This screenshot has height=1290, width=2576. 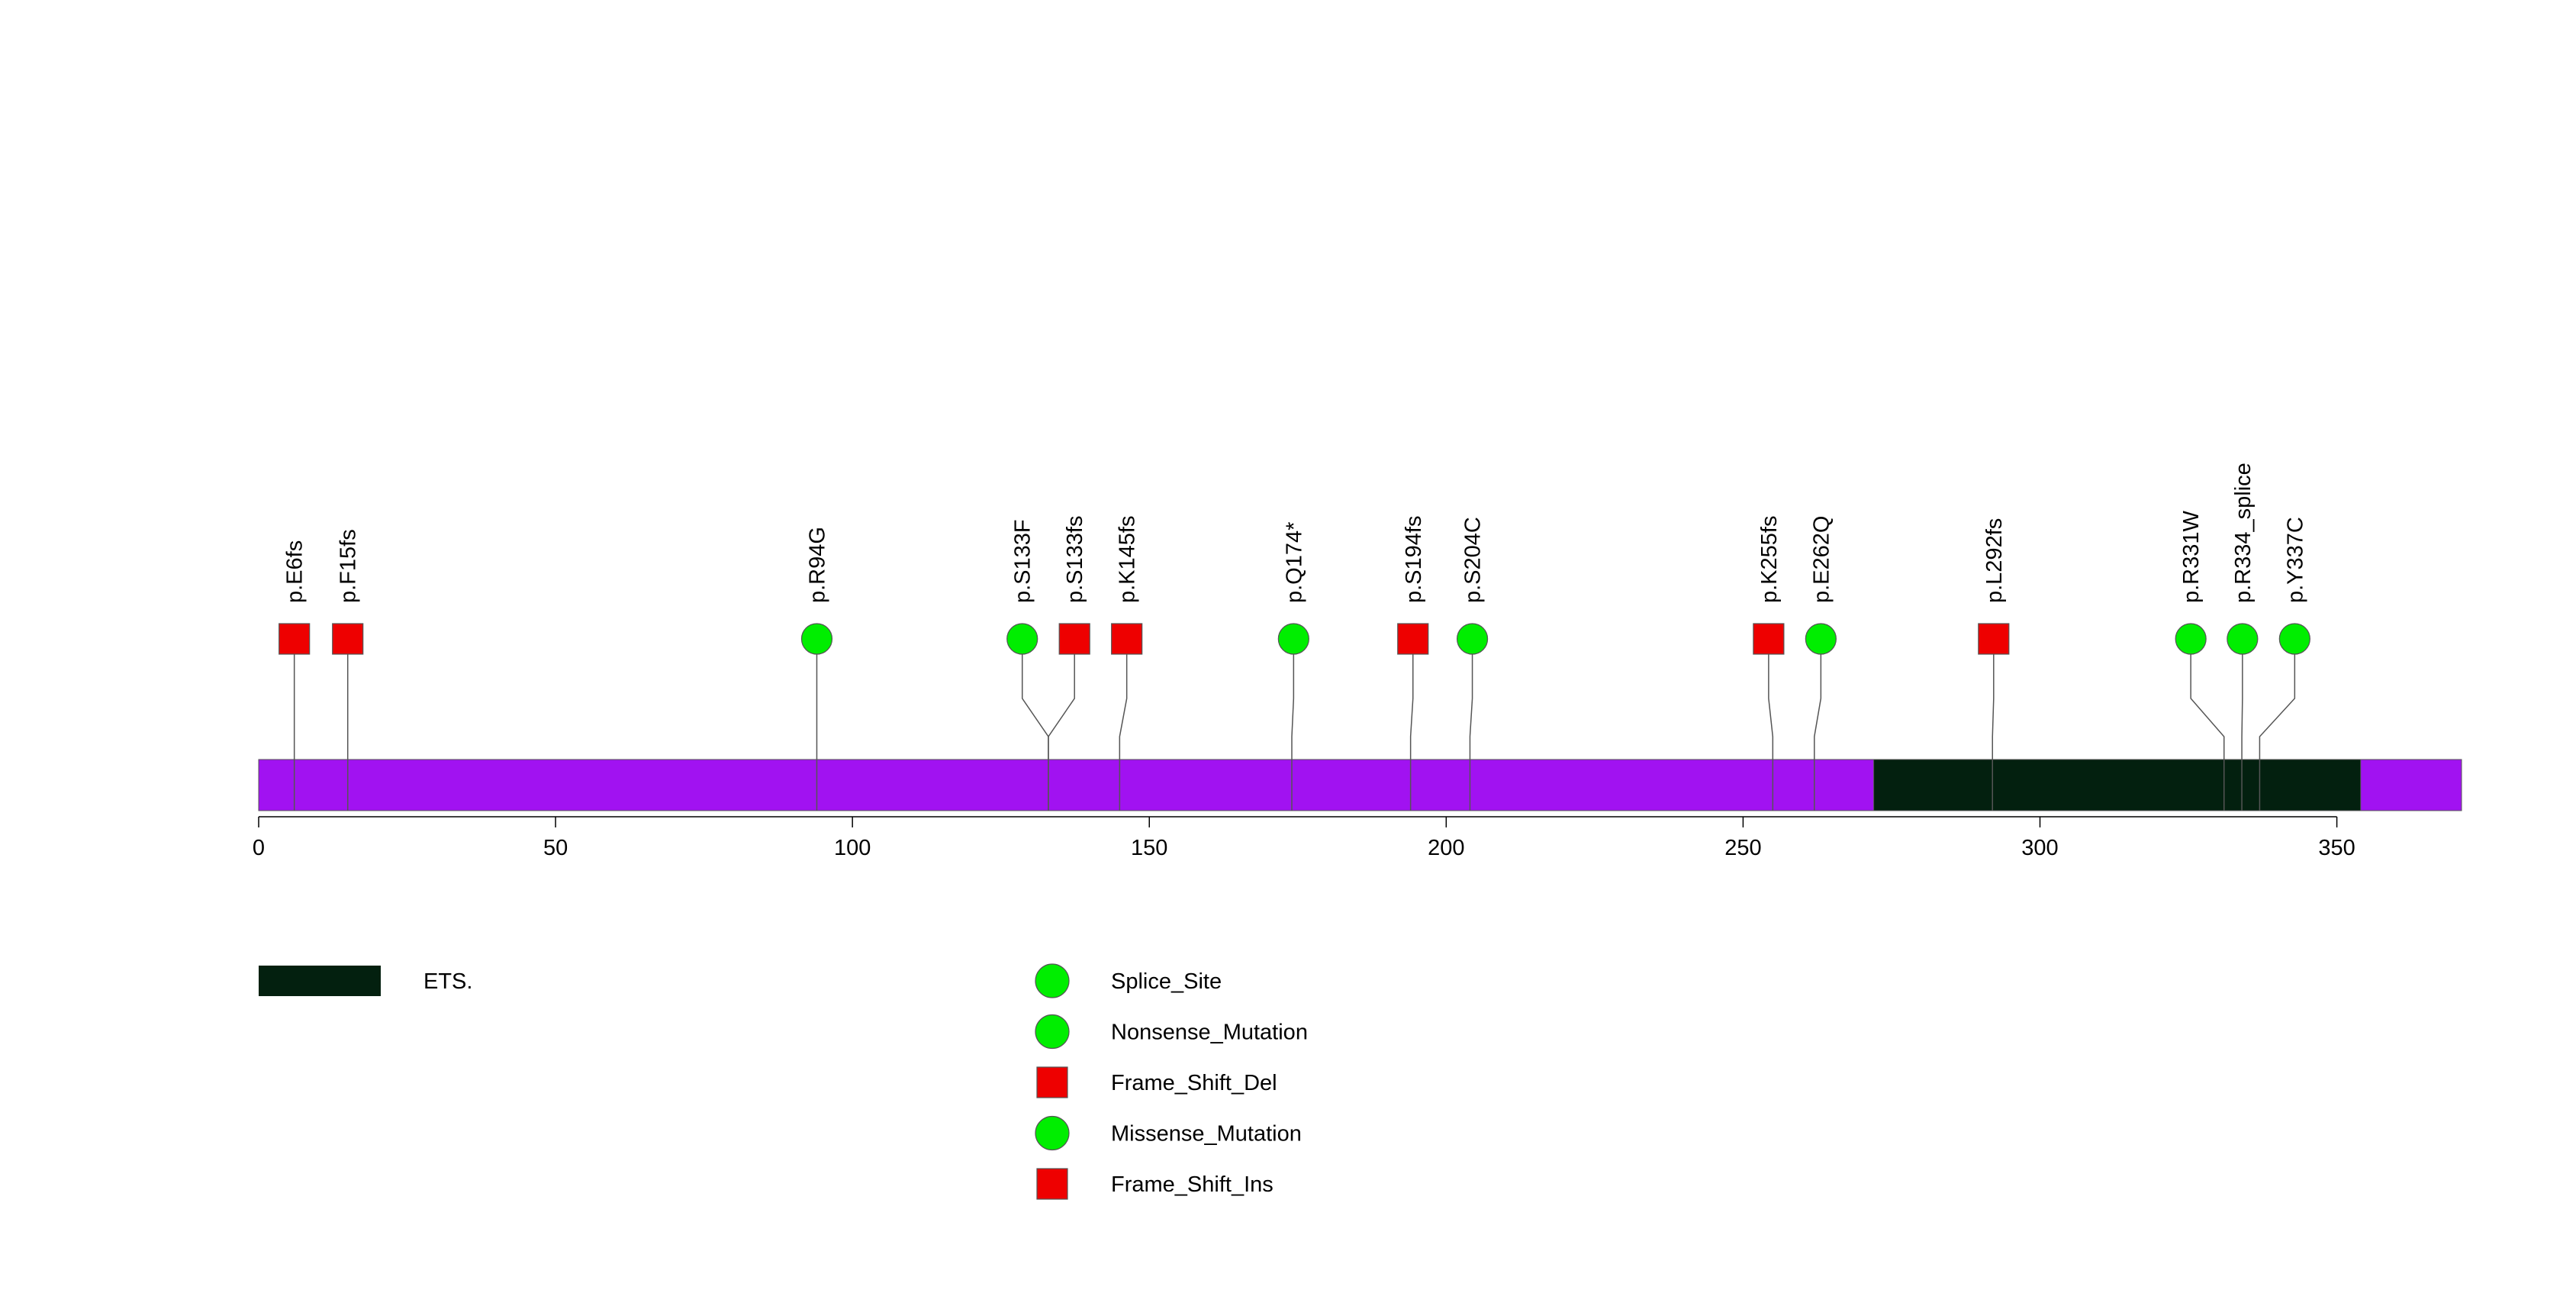 What do you see at coordinates (2117, 785) in the screenshot?
I see `domain-ets--block` at bounding box center [2117, 785].